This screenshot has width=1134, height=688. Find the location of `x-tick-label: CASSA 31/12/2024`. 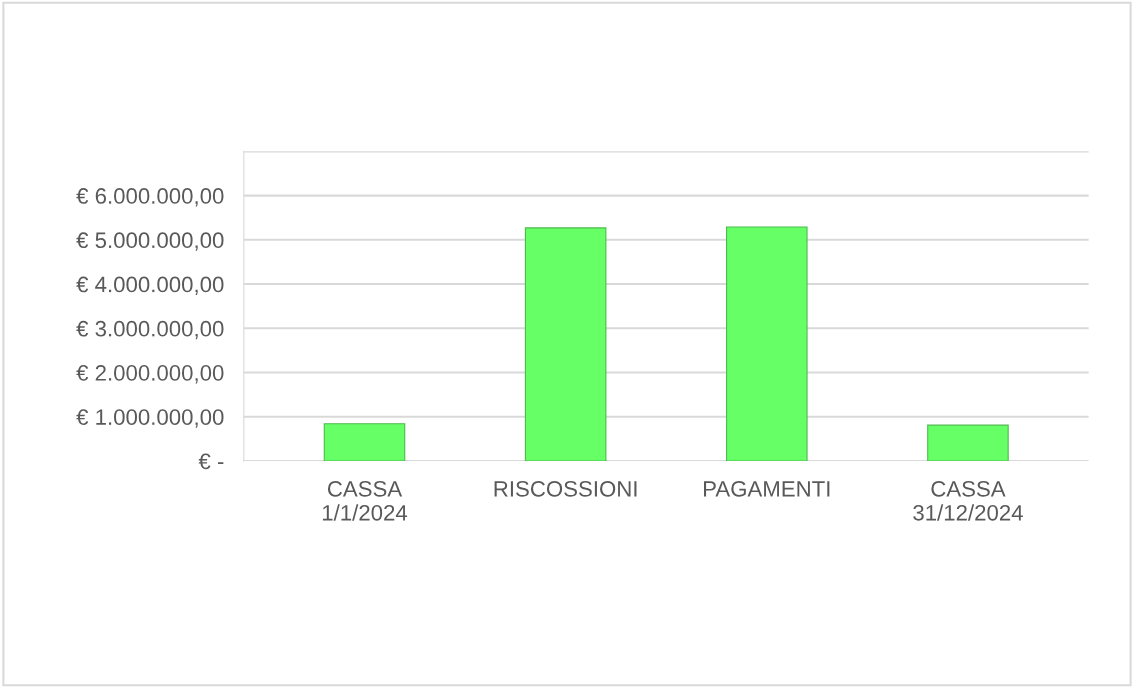

x-tick-label: CASSA 31/12/2024 is located at coordinates (968, 500).